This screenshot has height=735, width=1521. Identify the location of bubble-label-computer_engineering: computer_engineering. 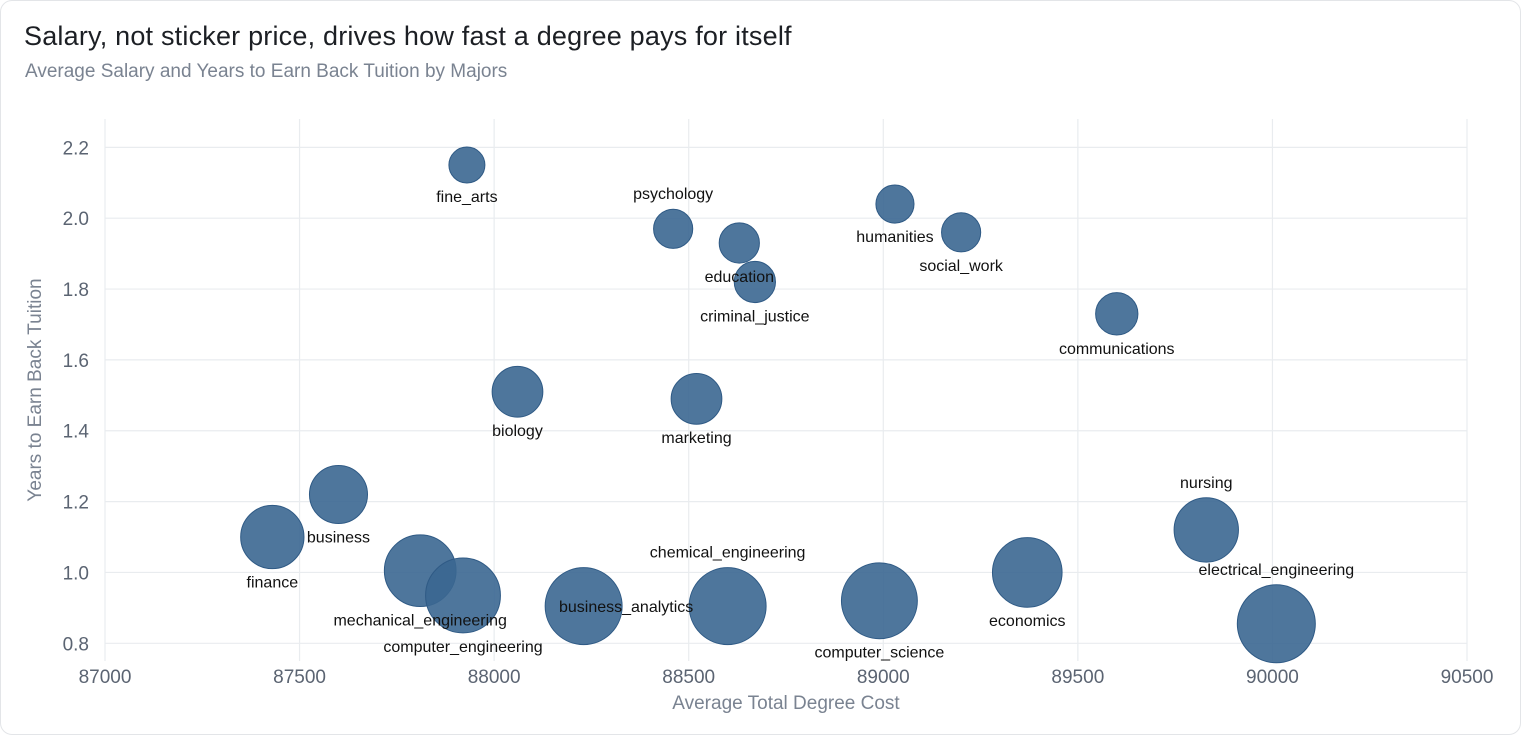
(462, 647).